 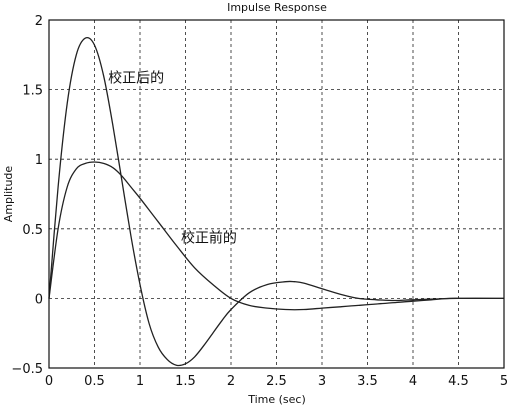 I want to click on x-tick-label: 0.5, so click(x=94, y=381).